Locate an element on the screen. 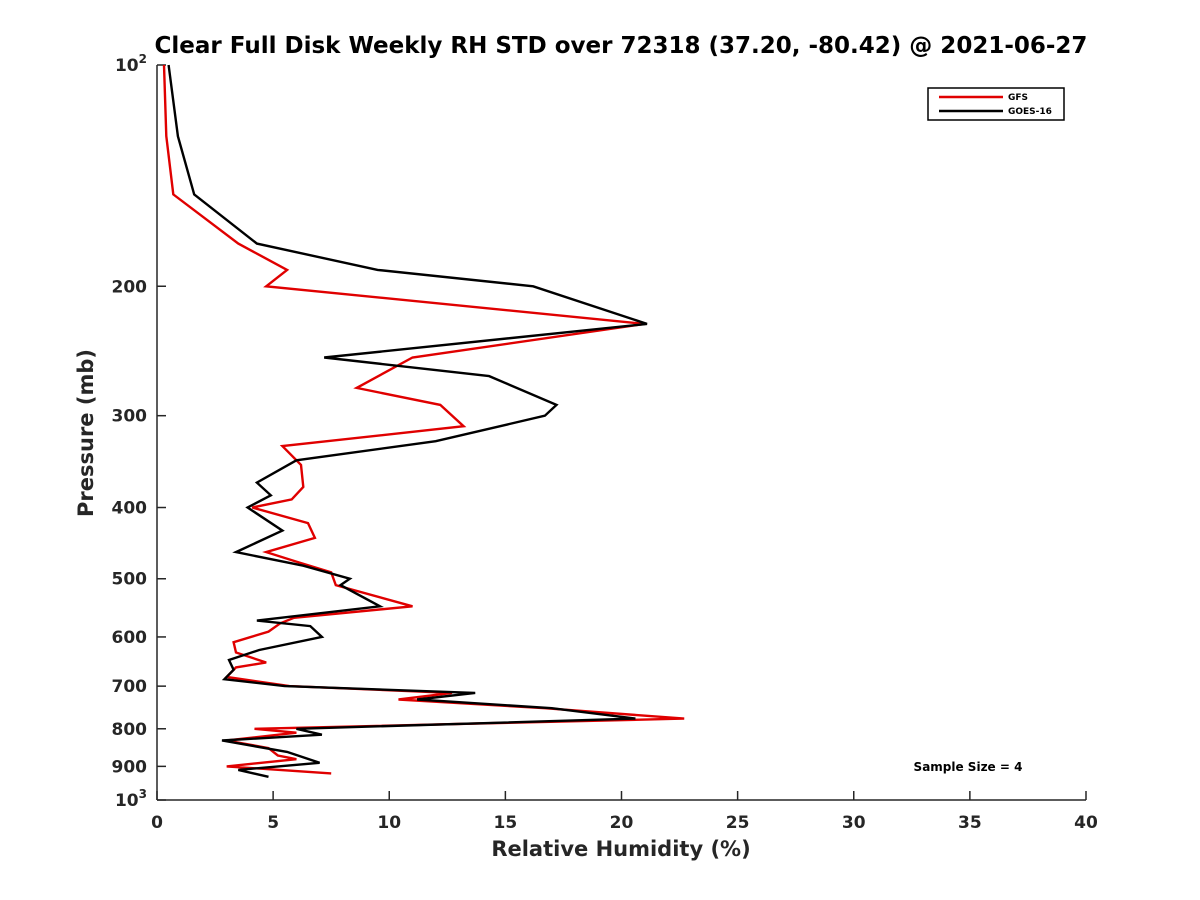  sample-size-annotation: Sample Size = 4 is located at coordinates (968, 767).